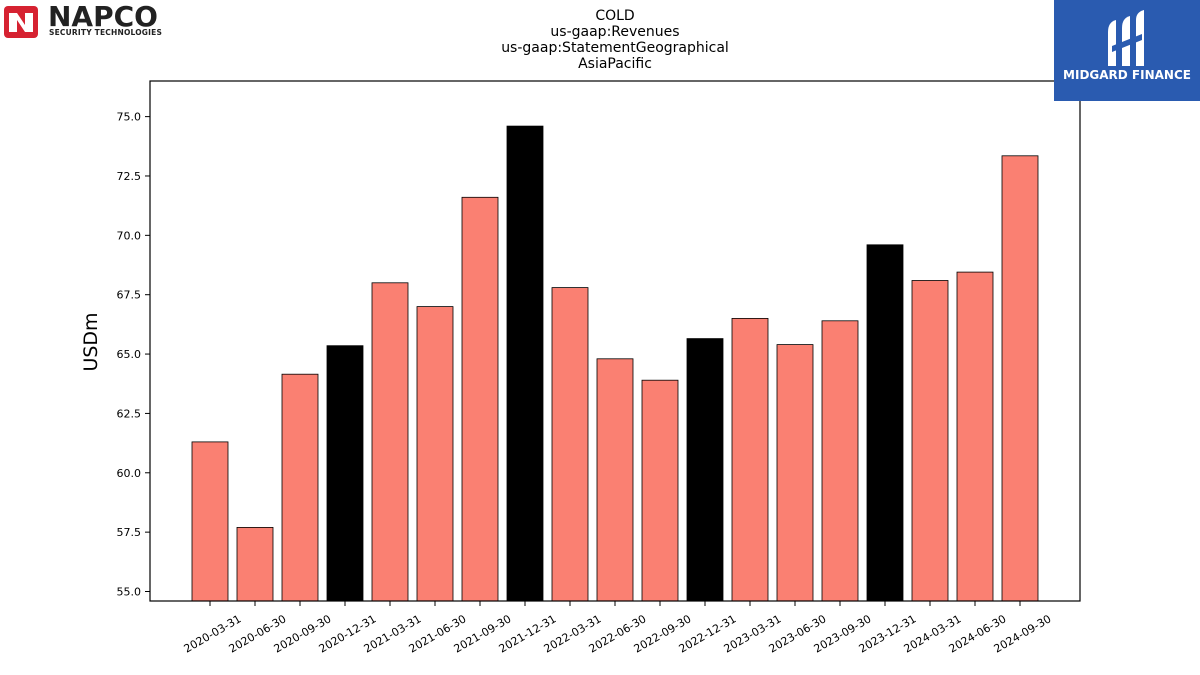 This screenshot has height=675, width=1200. Describe the element at coordinates (615, 48) in the screenshot. I see `title-line-3: us-gaap:StatementGeographical` at that location.